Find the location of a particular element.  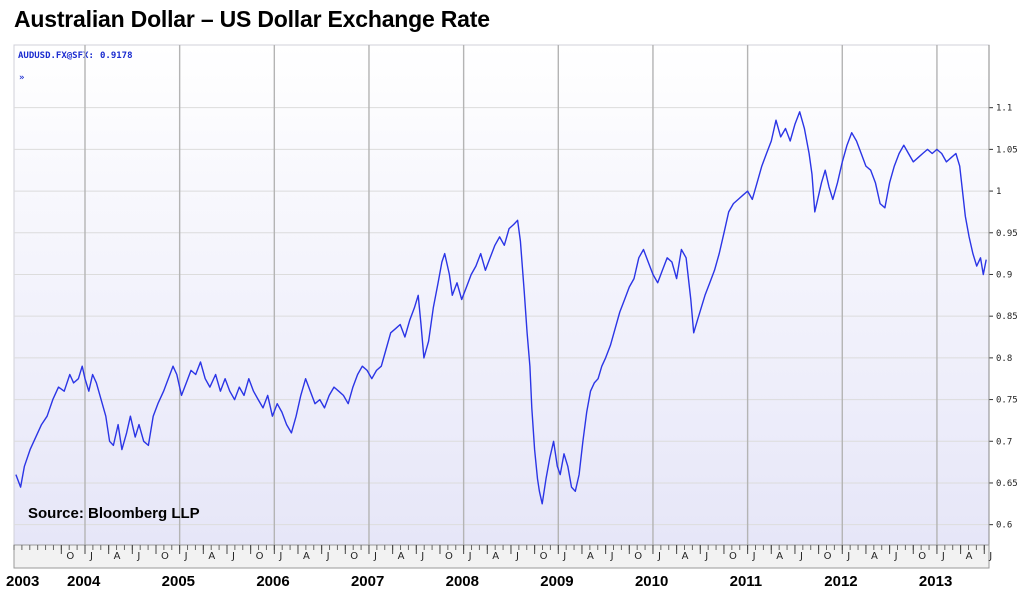

year-label: 2011 is located at coordinates (746, 581).